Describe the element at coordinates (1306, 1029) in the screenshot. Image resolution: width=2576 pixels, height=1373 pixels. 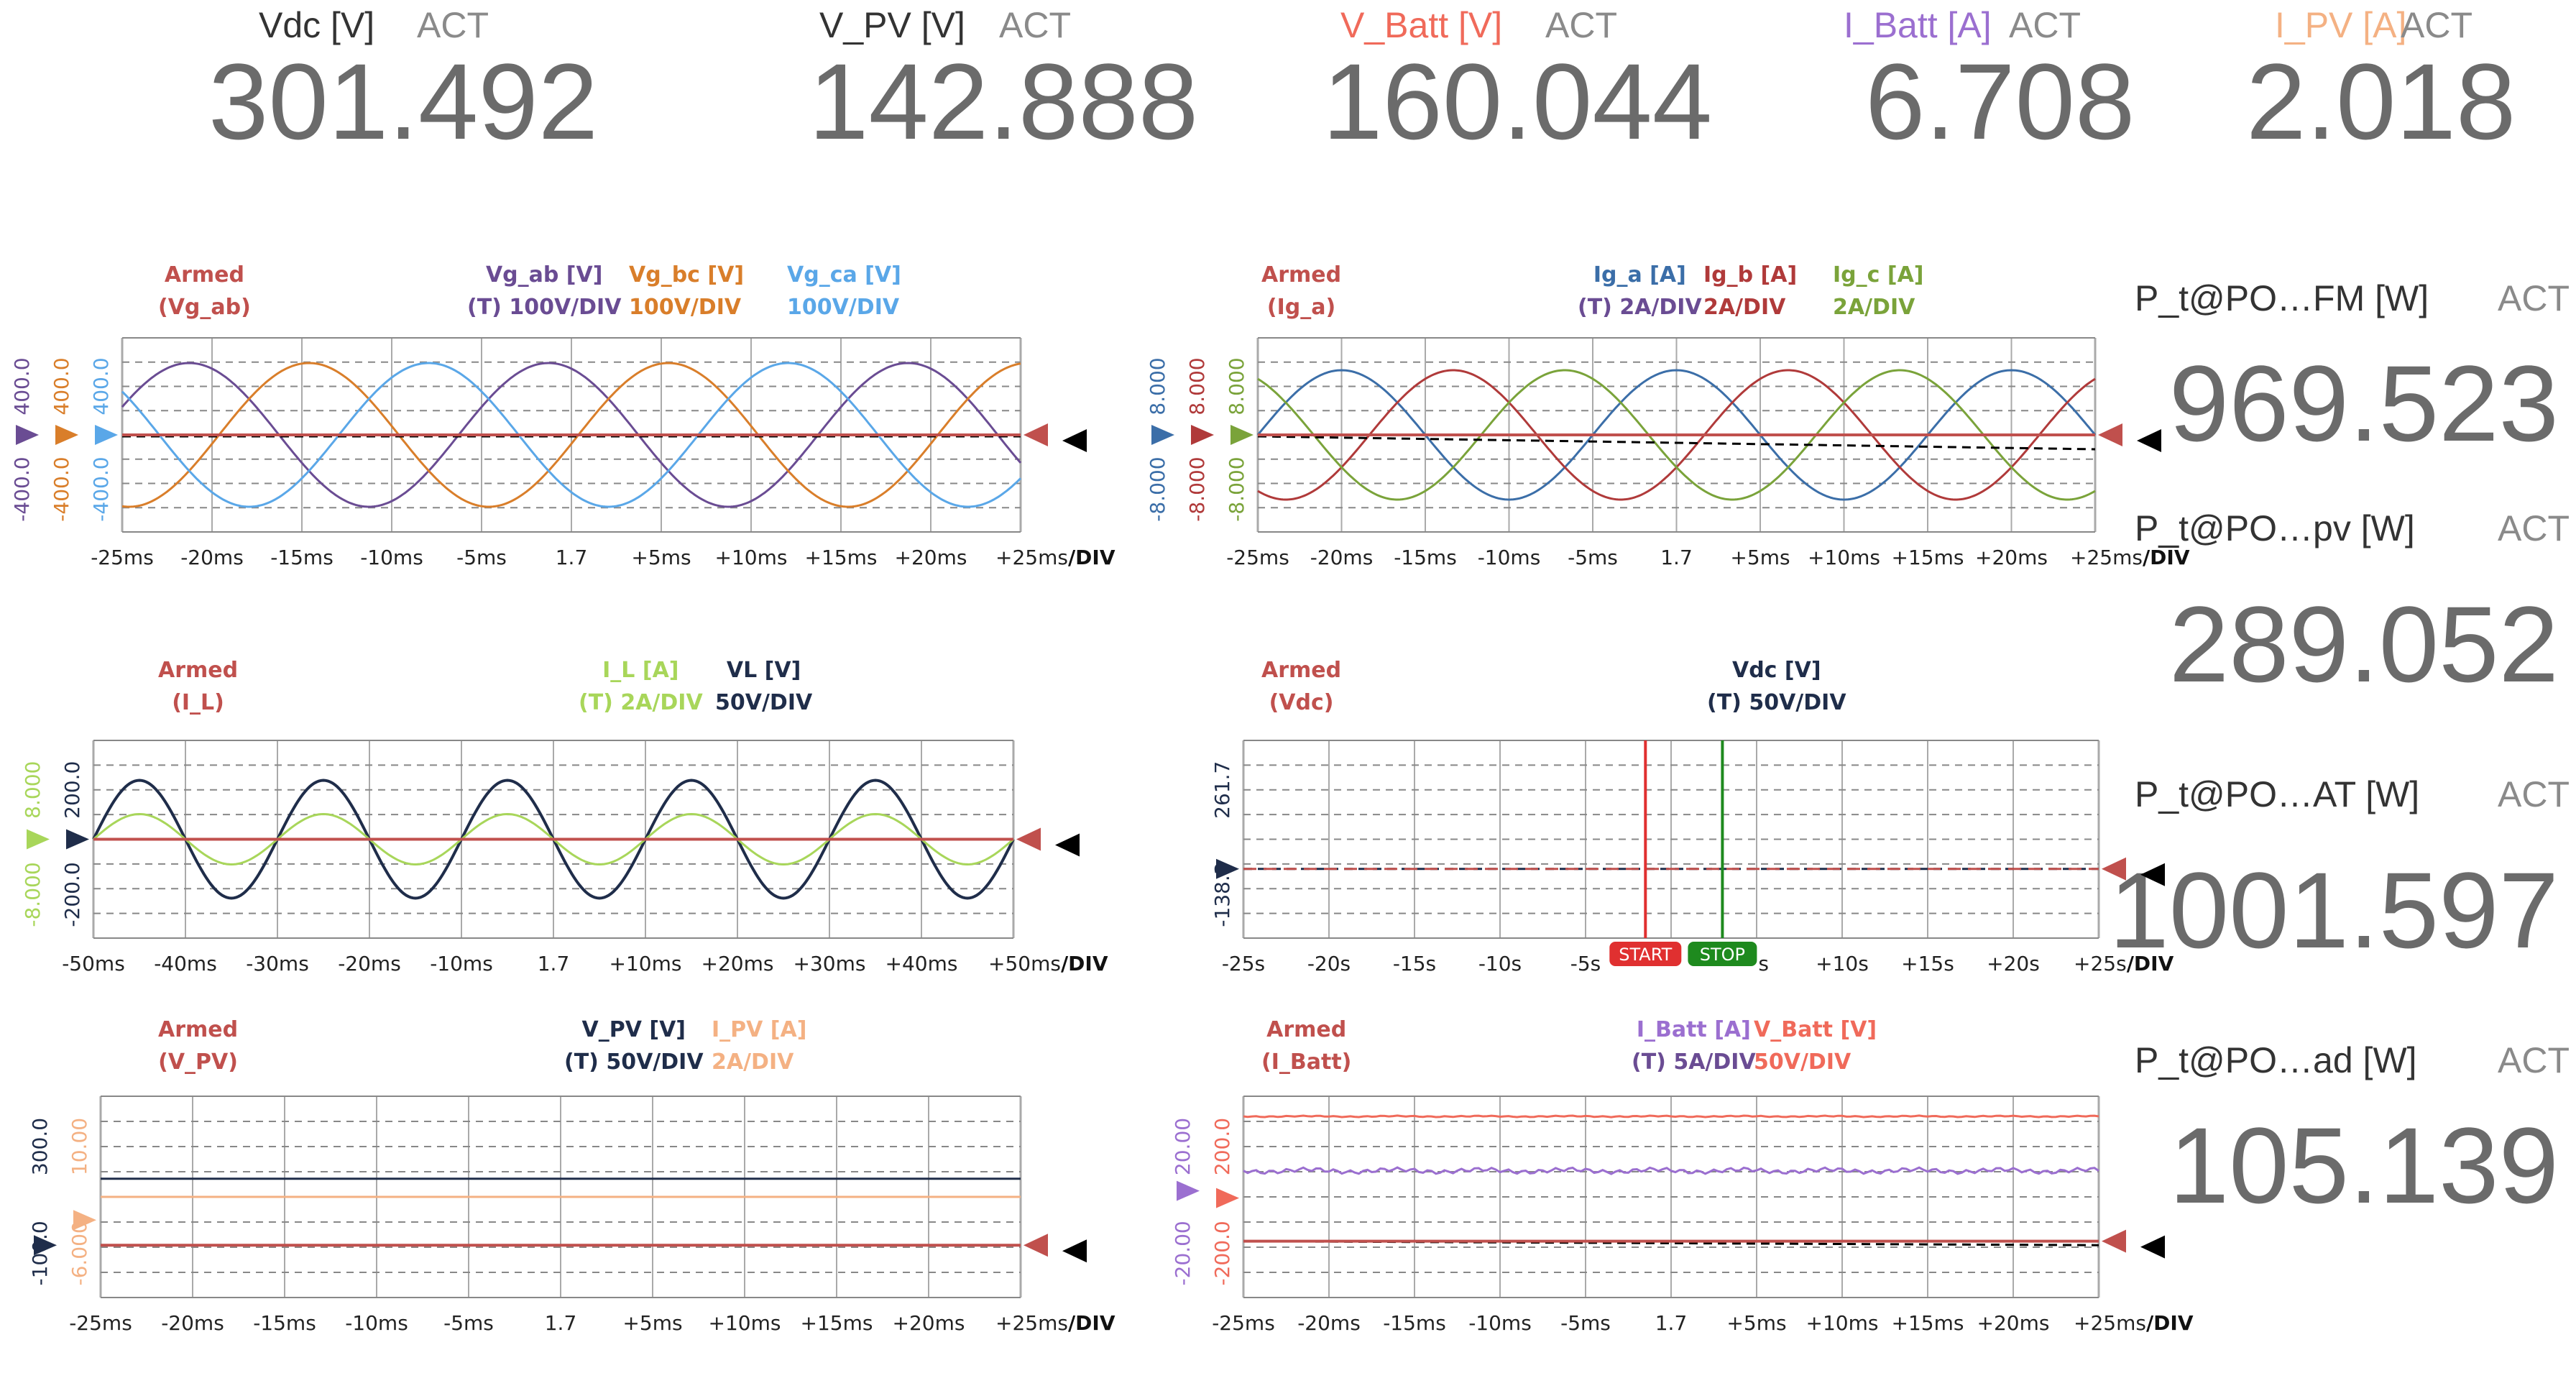
I see `armed-label: Armed` at that location.